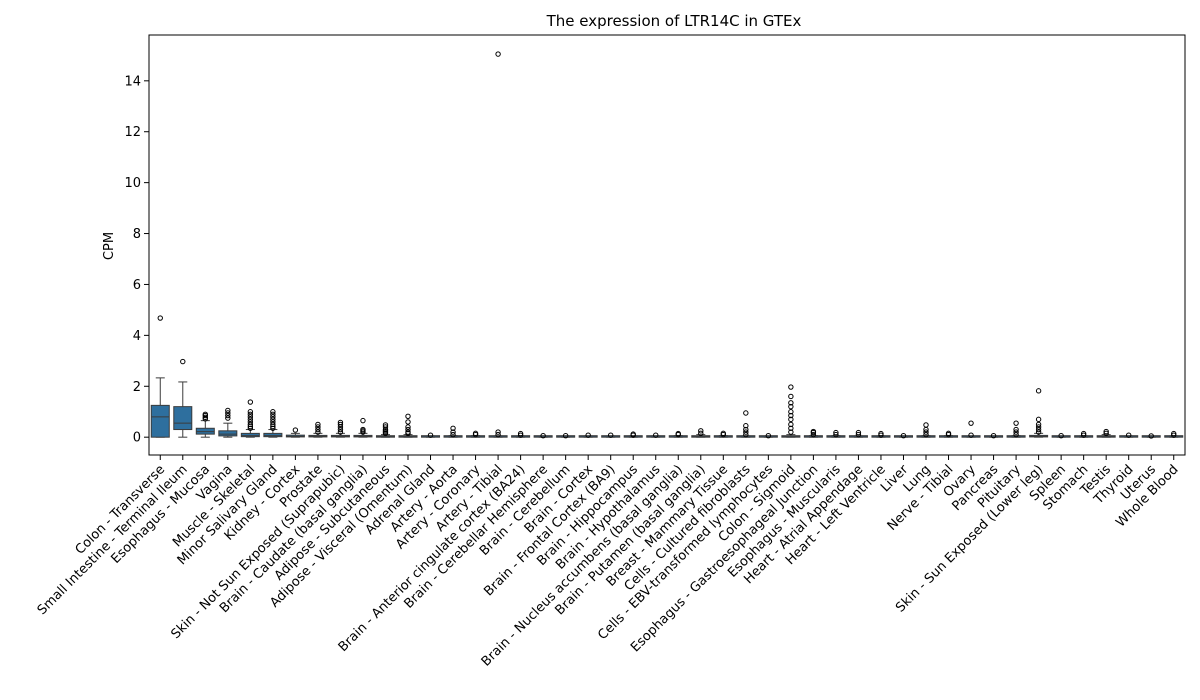  Describe the element at coordinates (132, 81) in the screenshot. I see `y-tick-label: 14` at that location.